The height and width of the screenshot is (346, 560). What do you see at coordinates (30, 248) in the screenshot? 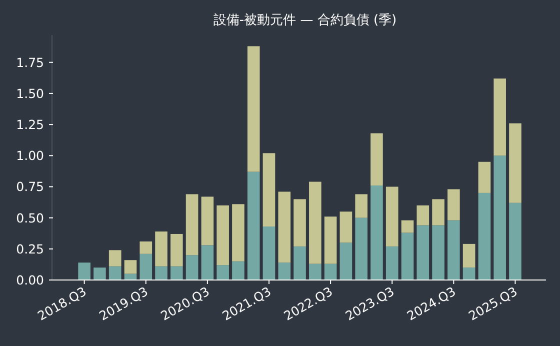
I see `y-tick-label: 0.25` at bounding box center [30, 248].